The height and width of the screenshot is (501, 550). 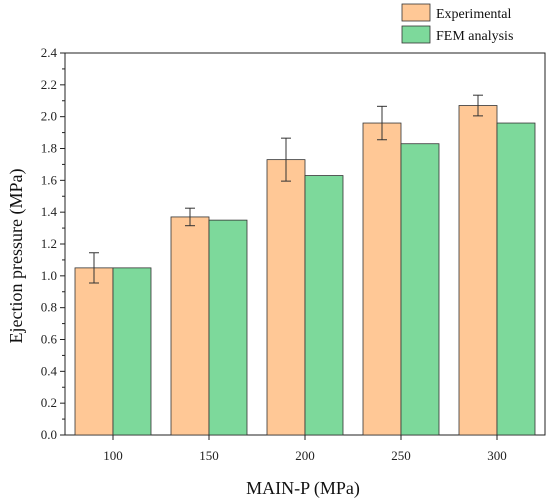 I want to click on y-axis-title: Ejection pressure (MPa), so click(x=16, y=256).